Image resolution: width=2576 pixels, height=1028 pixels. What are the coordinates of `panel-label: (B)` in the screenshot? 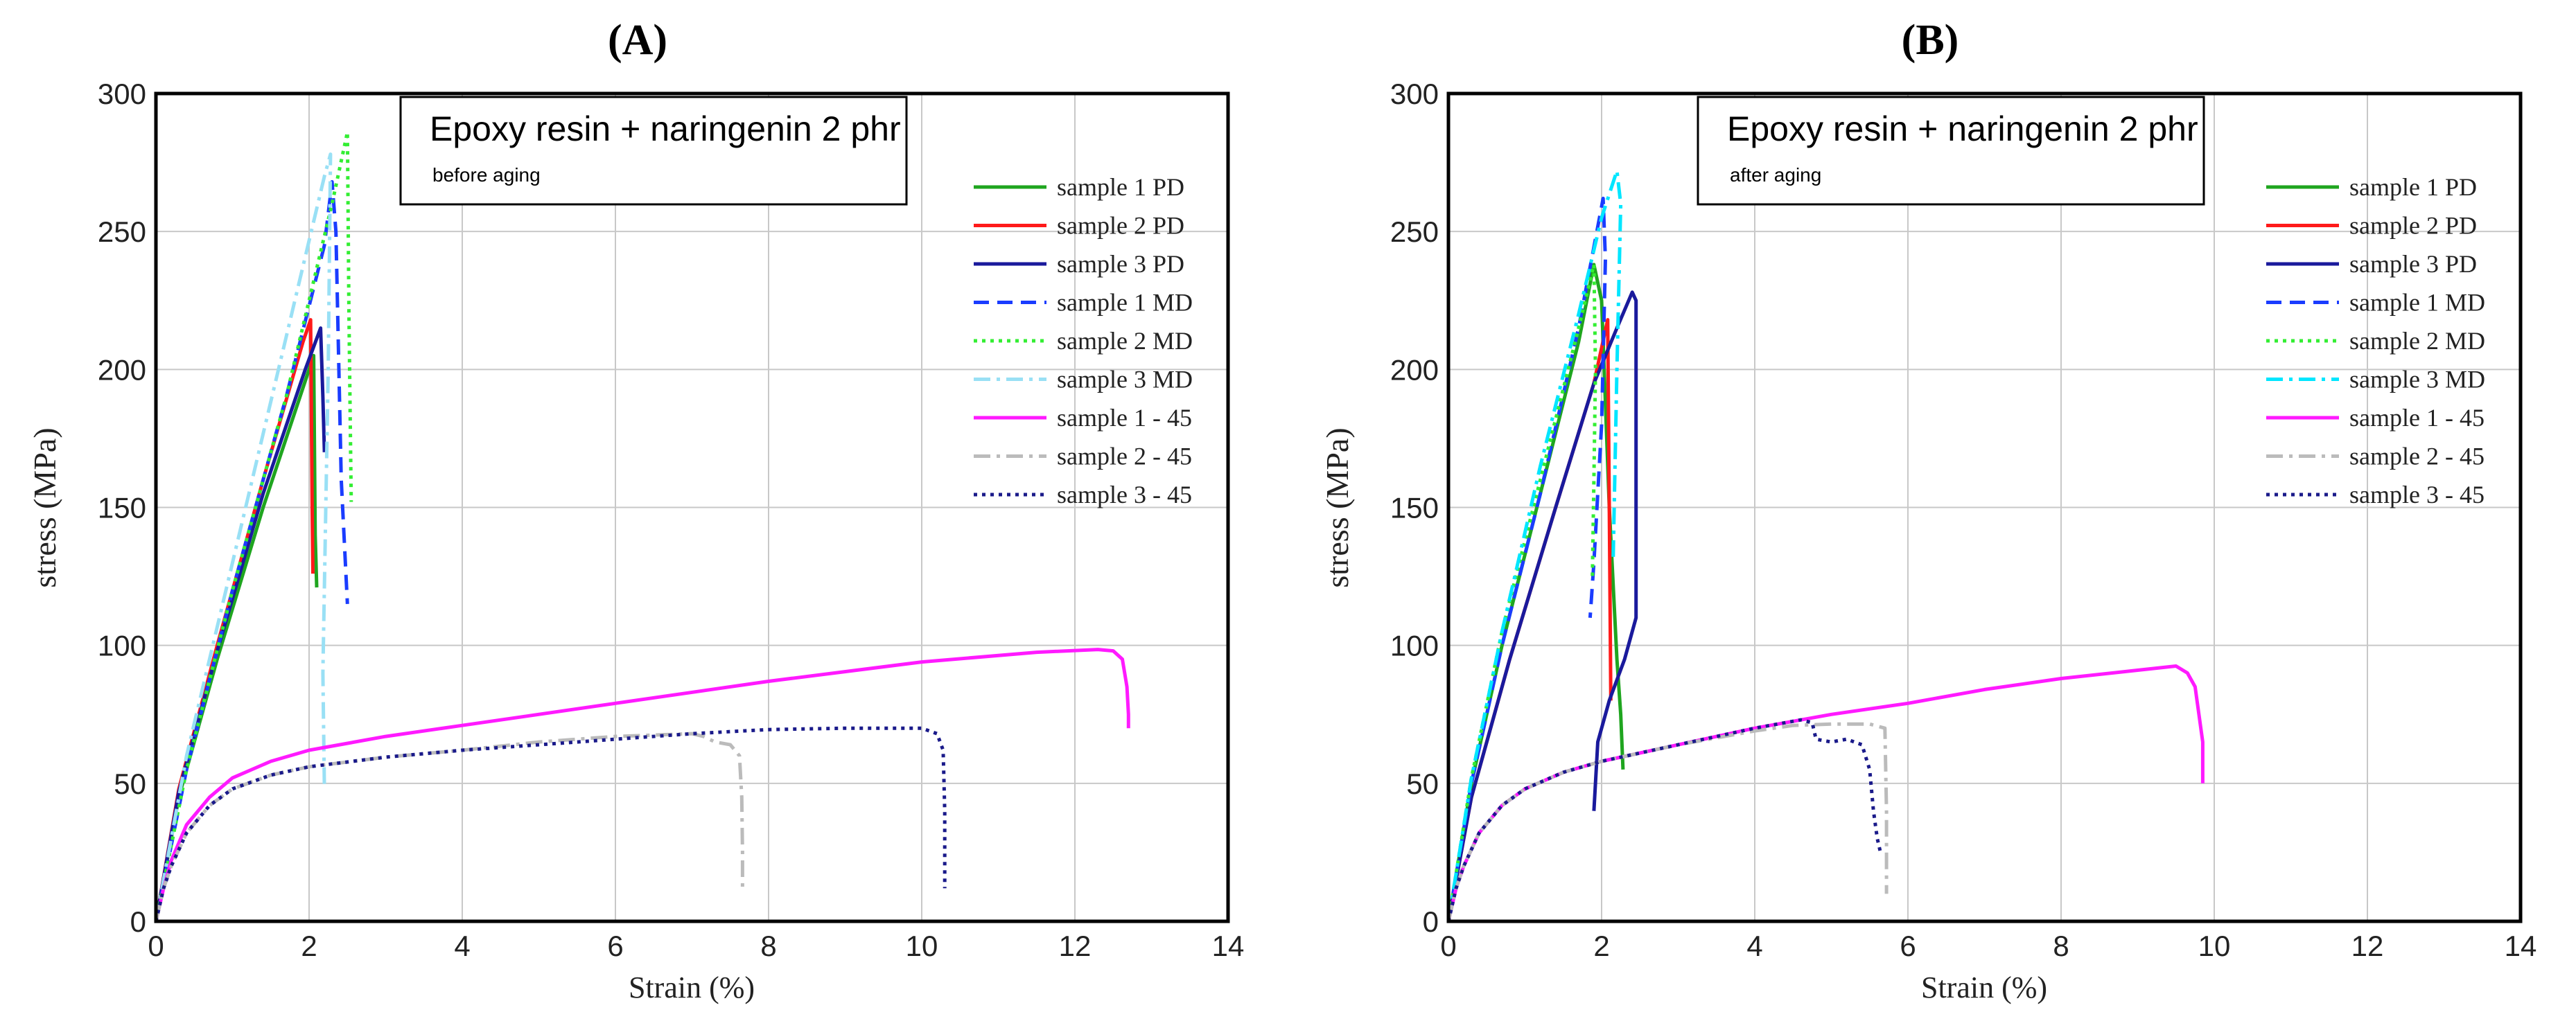 It's located at (1930, 40).